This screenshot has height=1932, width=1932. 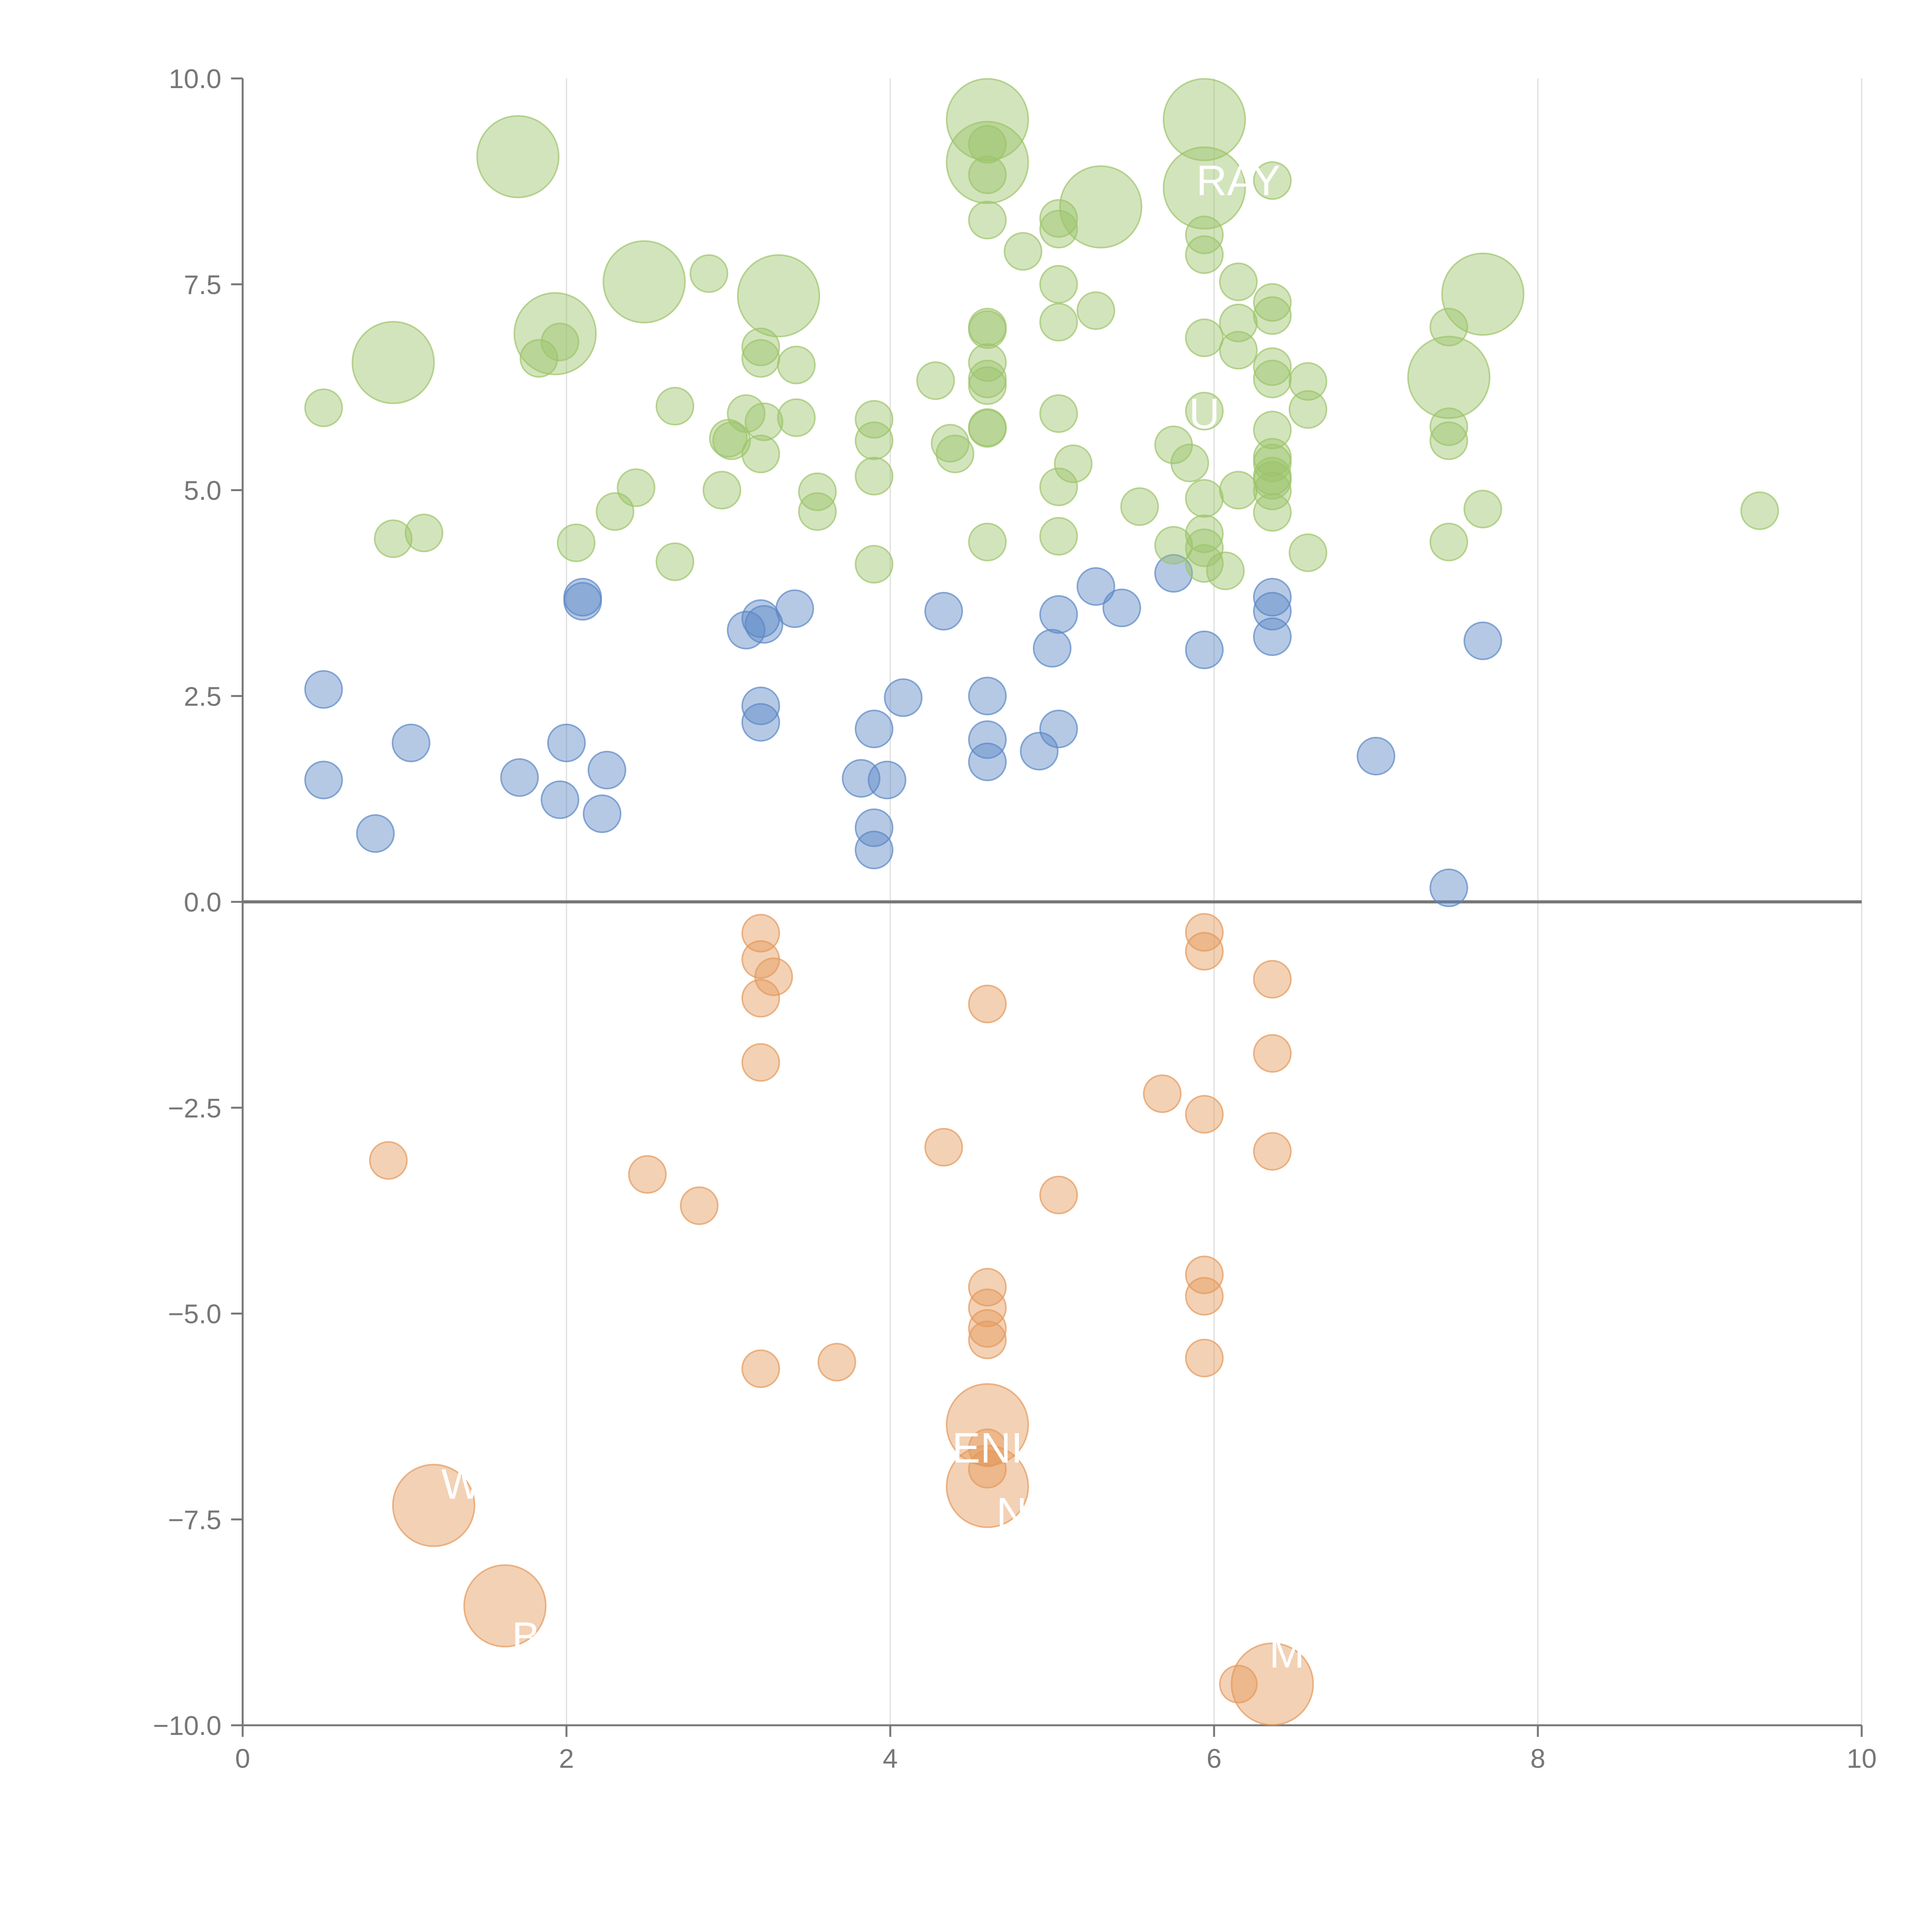 What do you see at coordinates (194, 1520) in the screenshot?
I see `y-tick-label: −7.5` at bounding box center [194, 1520].